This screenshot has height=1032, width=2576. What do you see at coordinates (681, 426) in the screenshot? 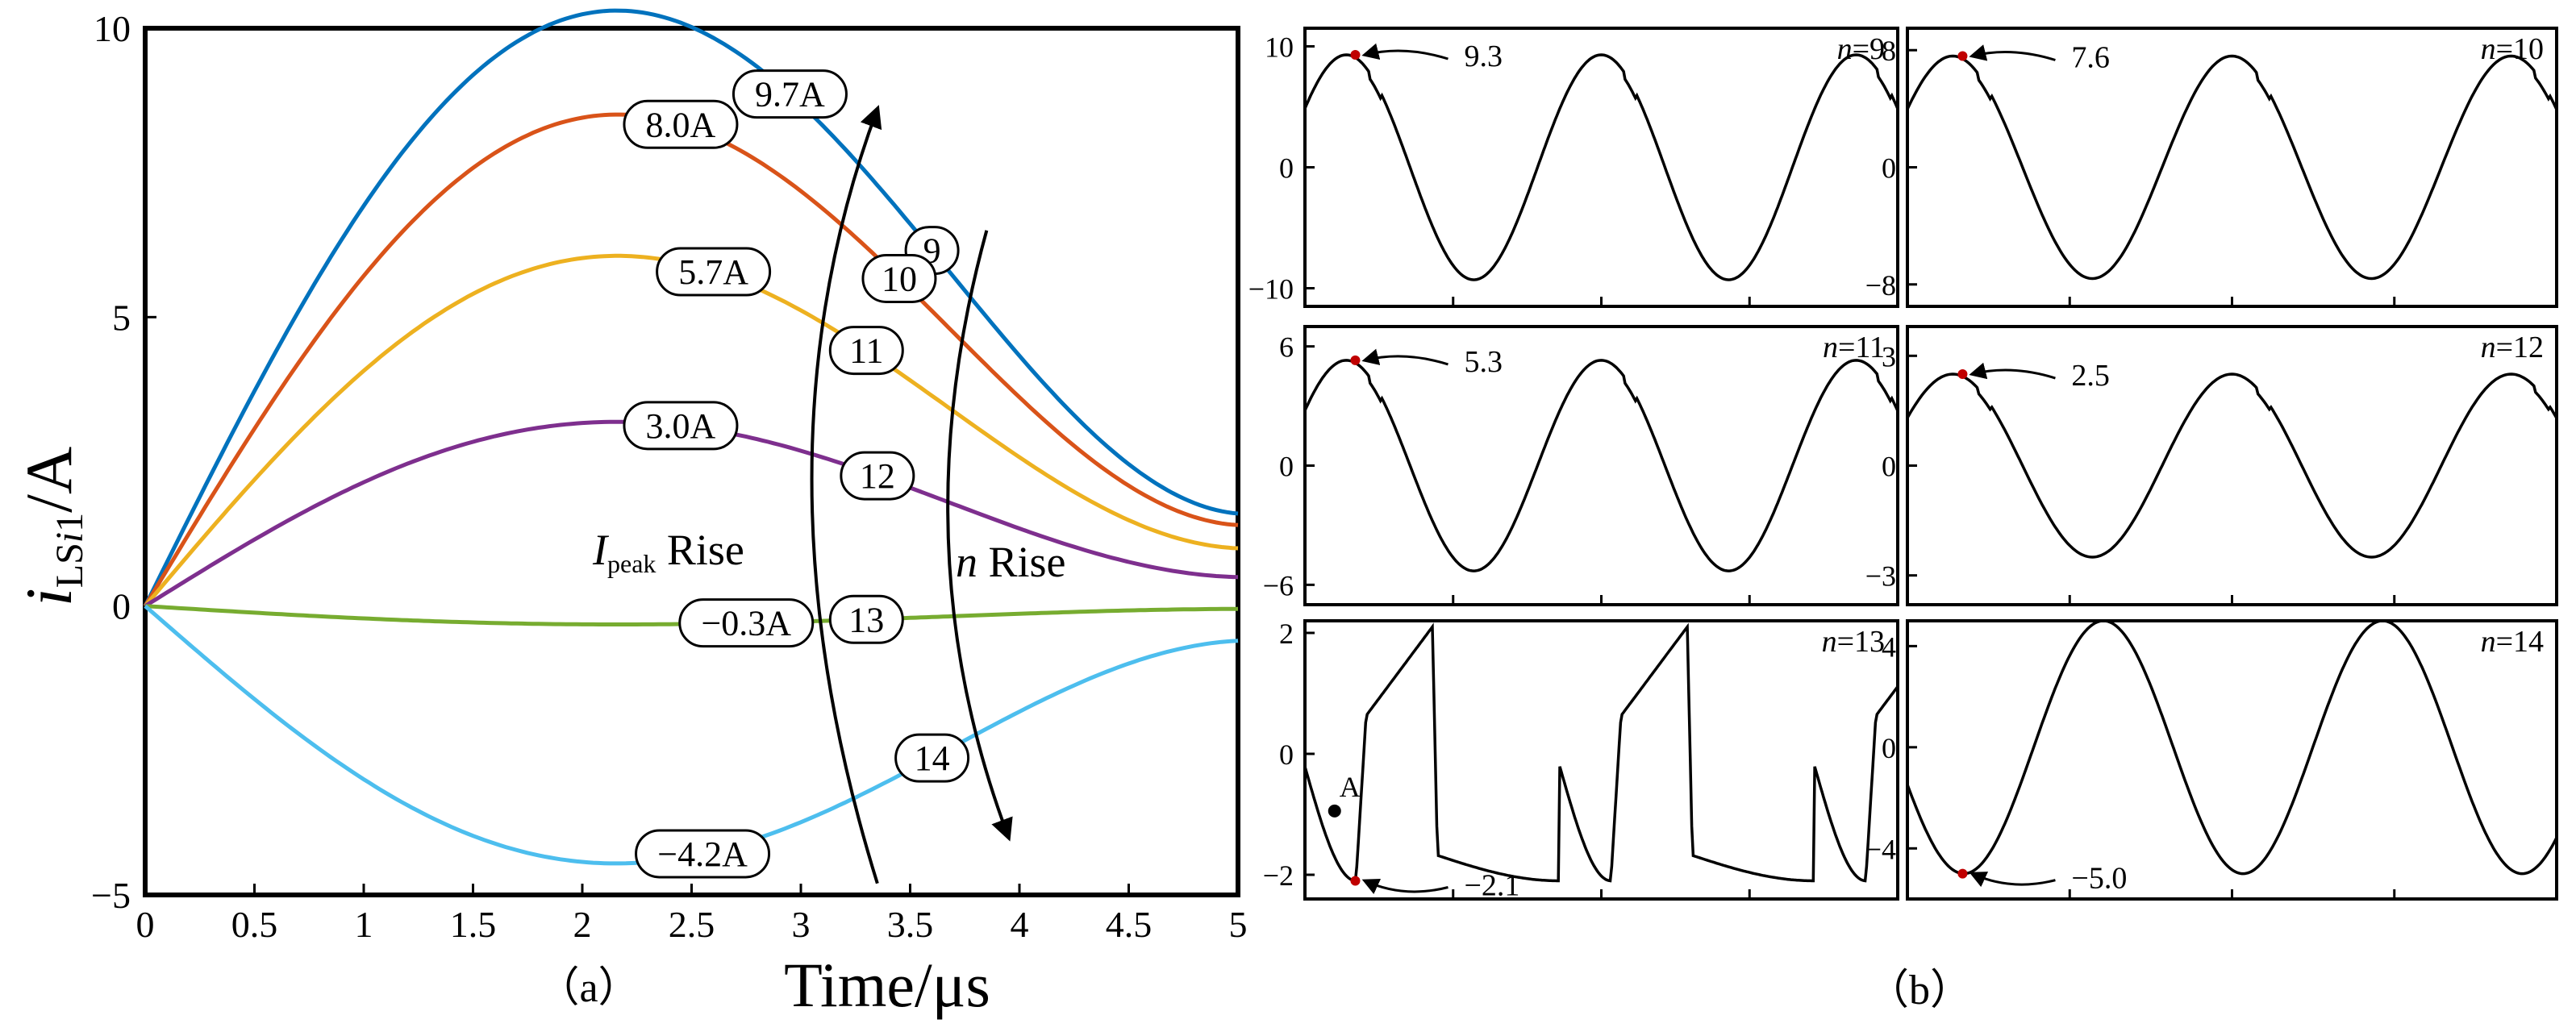
I see `peak-label-n12-box` at bounding box center [681, 426].